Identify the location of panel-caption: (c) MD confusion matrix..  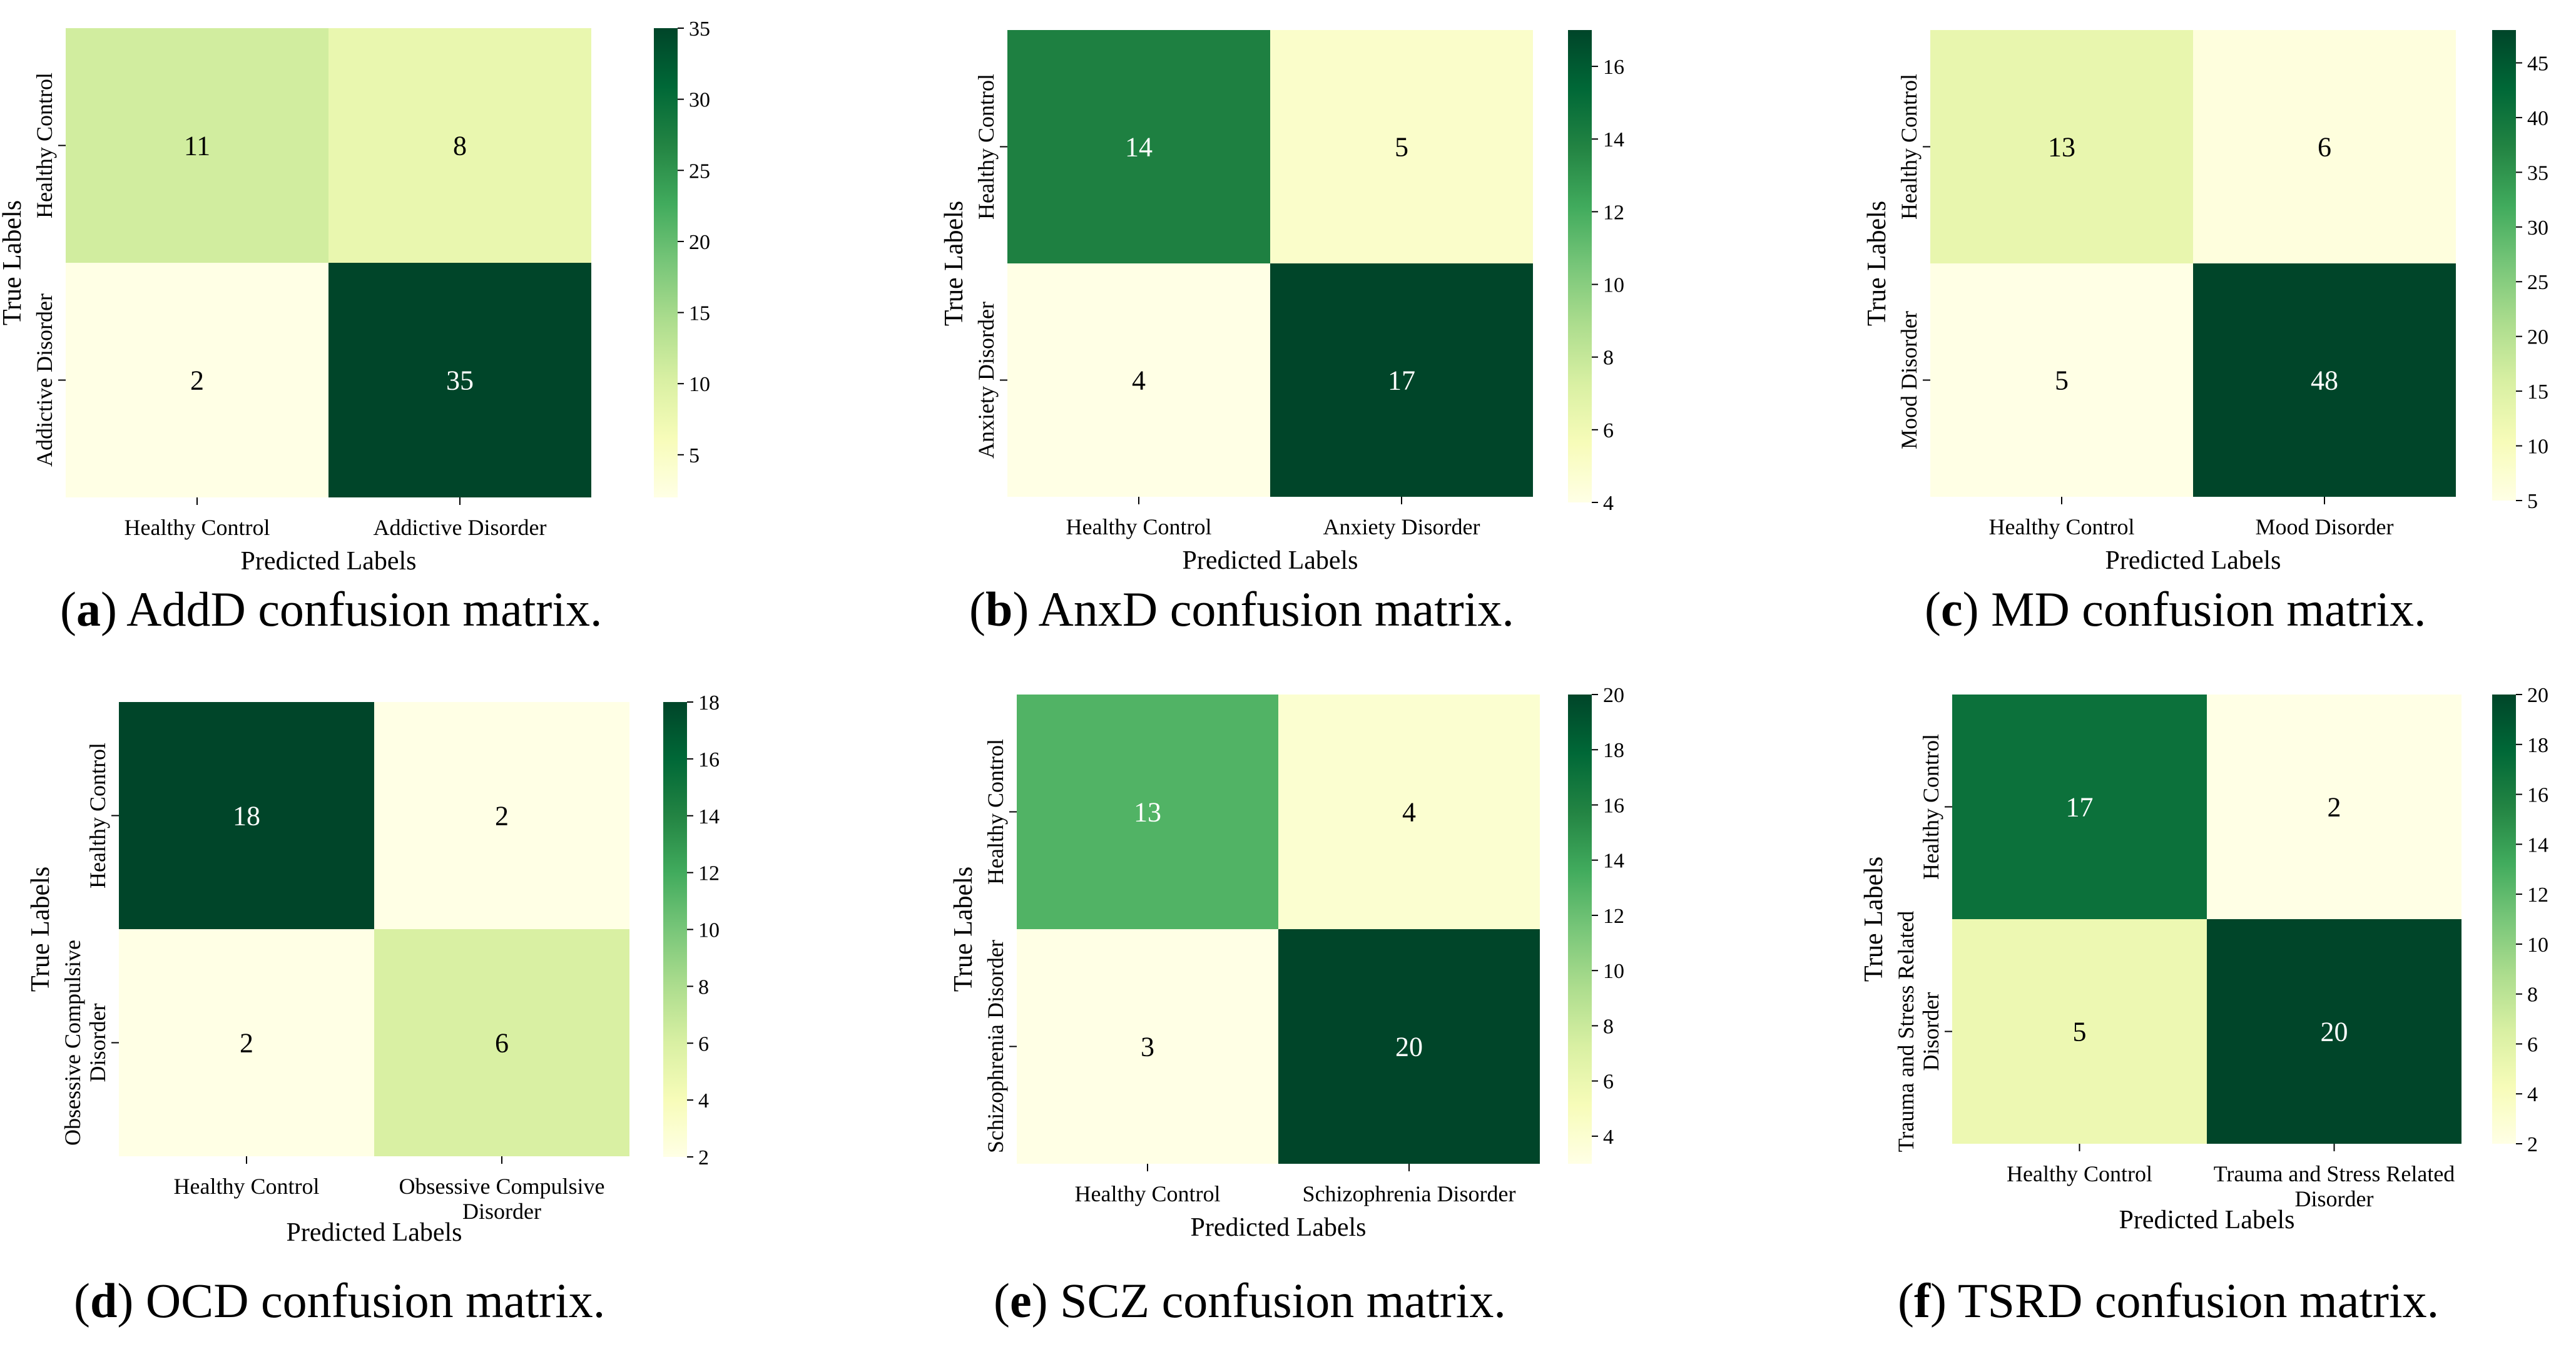
(2175, 609).